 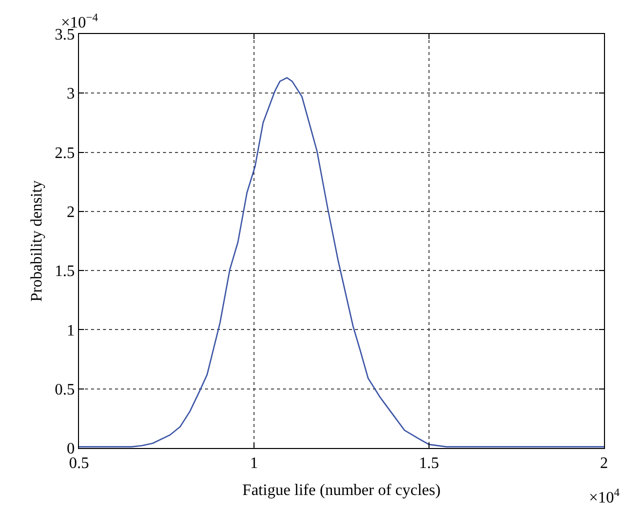 I want to click on y-tick-label: 2.5, so click(x=64, y=153).